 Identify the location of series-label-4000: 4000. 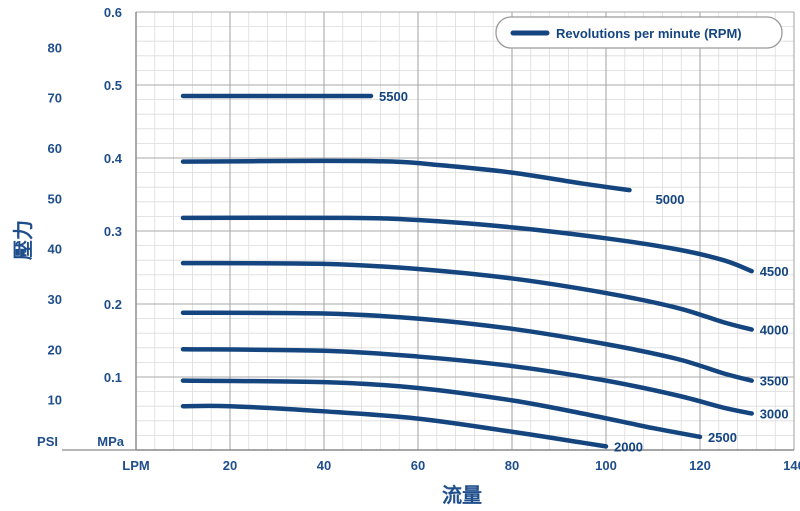
(774, 330).